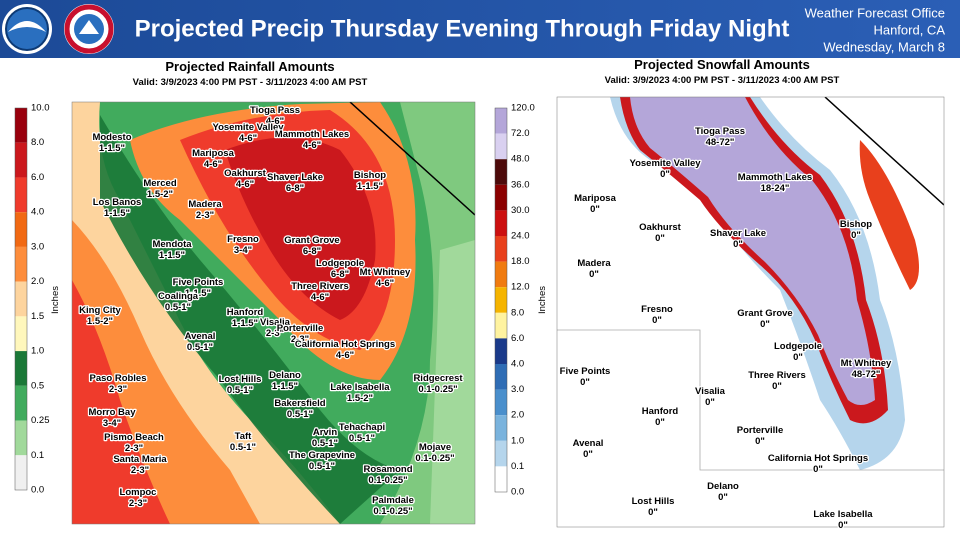 The height and width of the screenshot is (545, 960). I want to click on place-name: Paso Robles, so click(117, 378).